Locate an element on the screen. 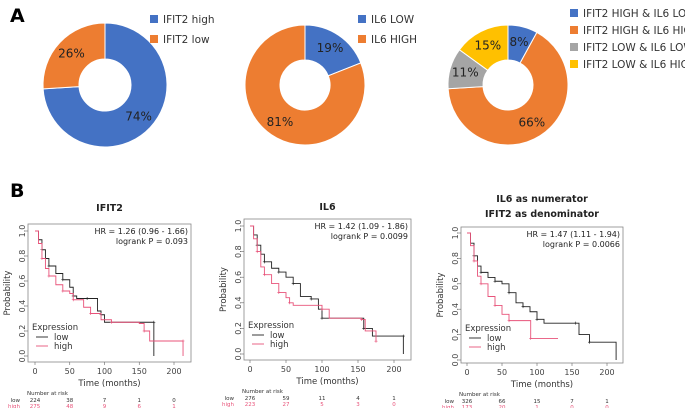  risk-value: 27 is located at coordinates (286, 405).